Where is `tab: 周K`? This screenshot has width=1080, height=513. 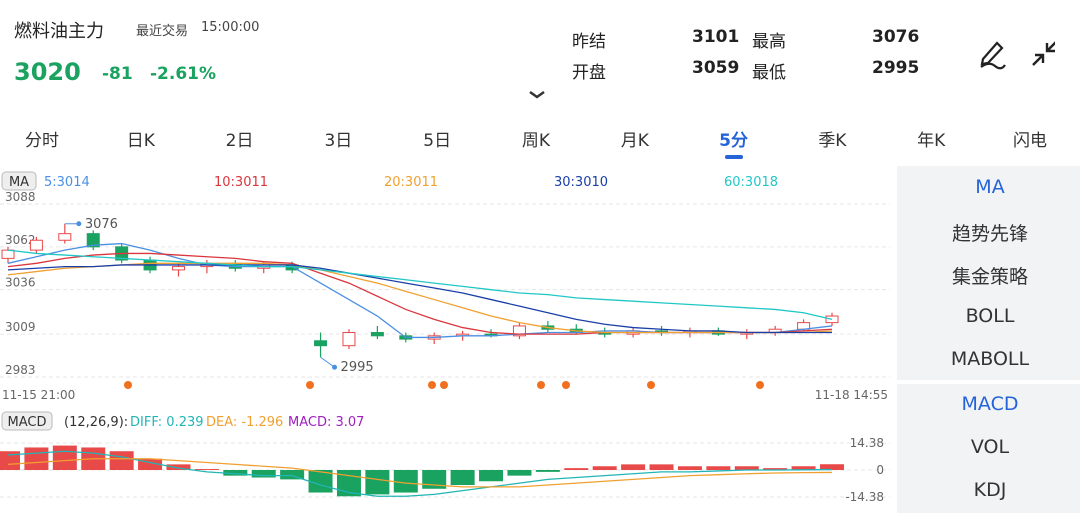 tab: 周K is located at coordinates (536, 141).